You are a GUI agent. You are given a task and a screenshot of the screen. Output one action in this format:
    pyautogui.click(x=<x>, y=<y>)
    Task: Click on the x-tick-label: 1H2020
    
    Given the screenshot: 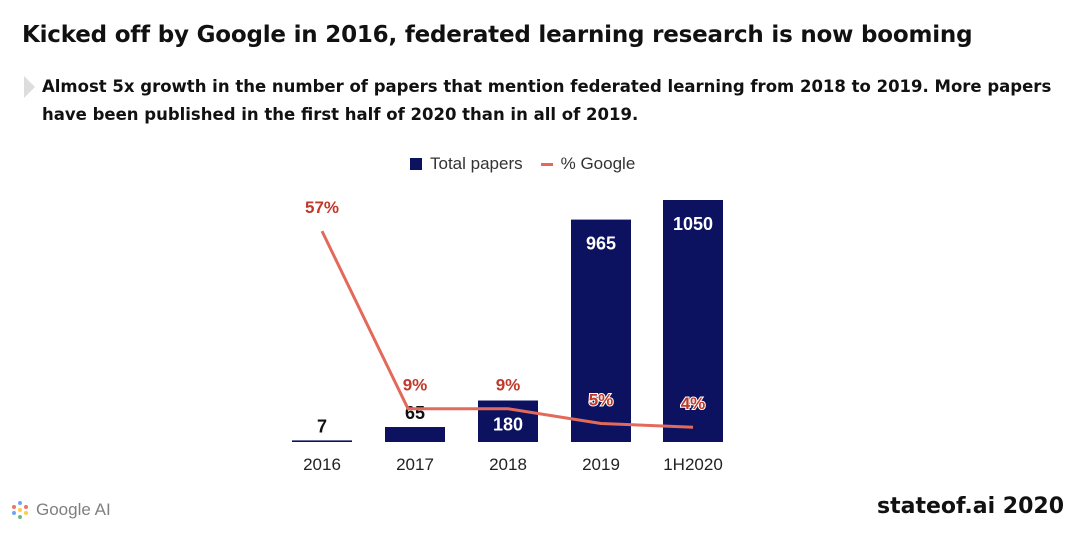 What is the action you would take?
    pyautogui.click(x=693, y=464)
    